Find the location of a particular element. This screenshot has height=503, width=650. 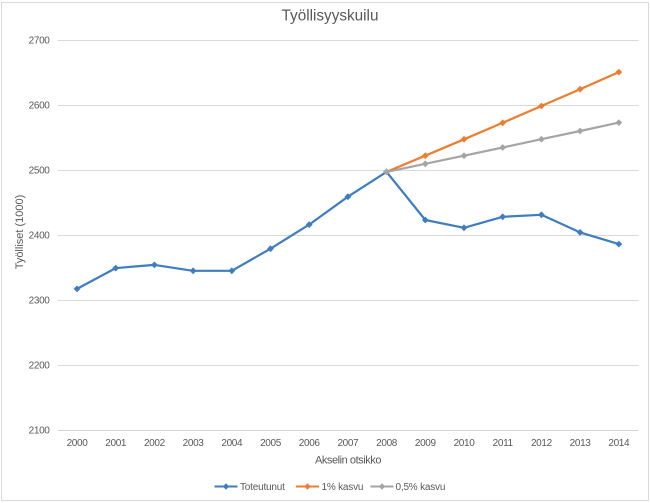

svg-text: 2200 is located at coordinates (40, 366).